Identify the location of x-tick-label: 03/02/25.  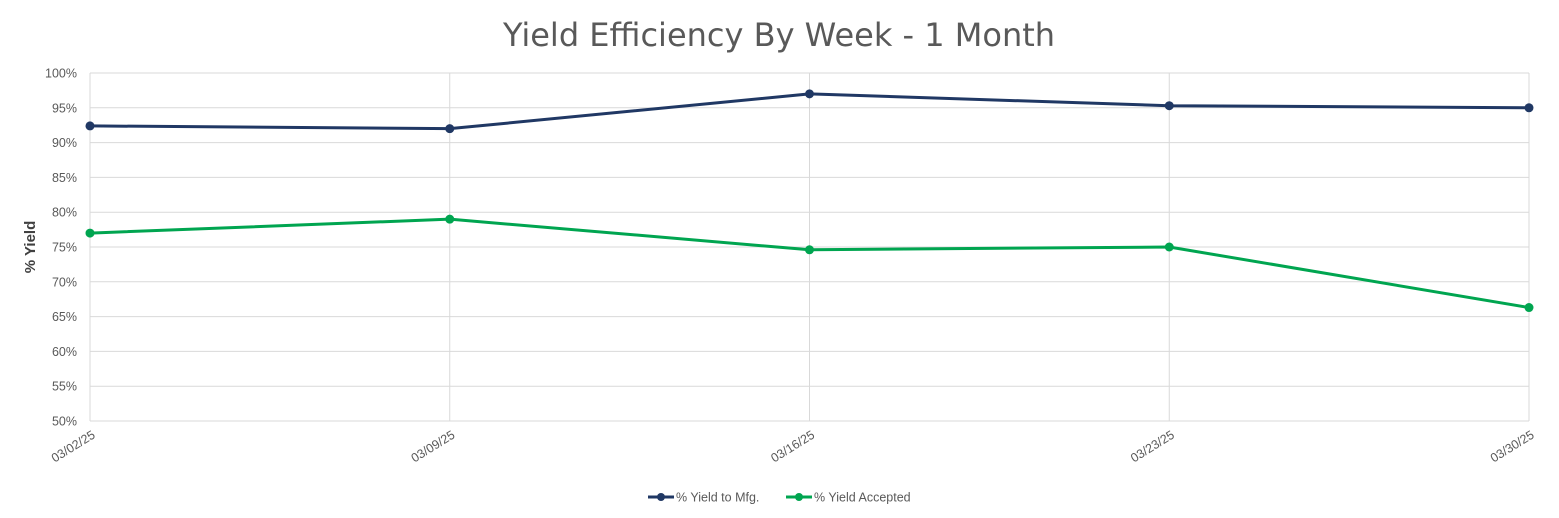
(73, 447).